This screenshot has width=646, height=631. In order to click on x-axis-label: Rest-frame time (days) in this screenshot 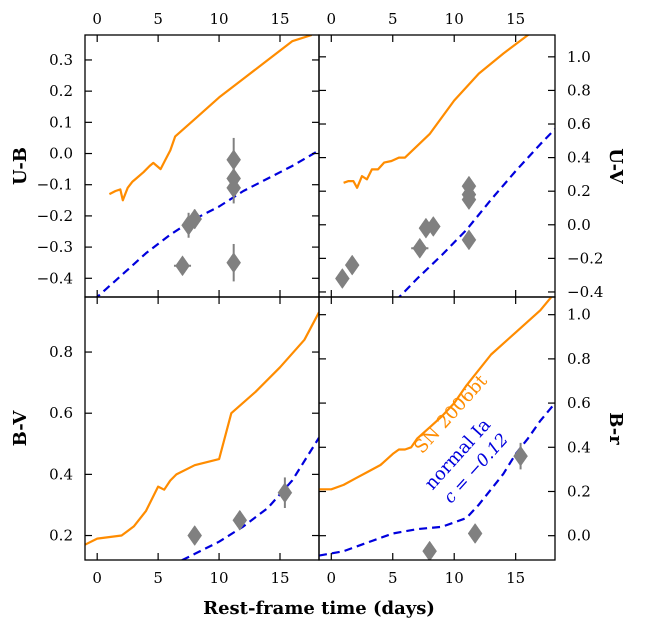, I will do `click(319, 608)`.